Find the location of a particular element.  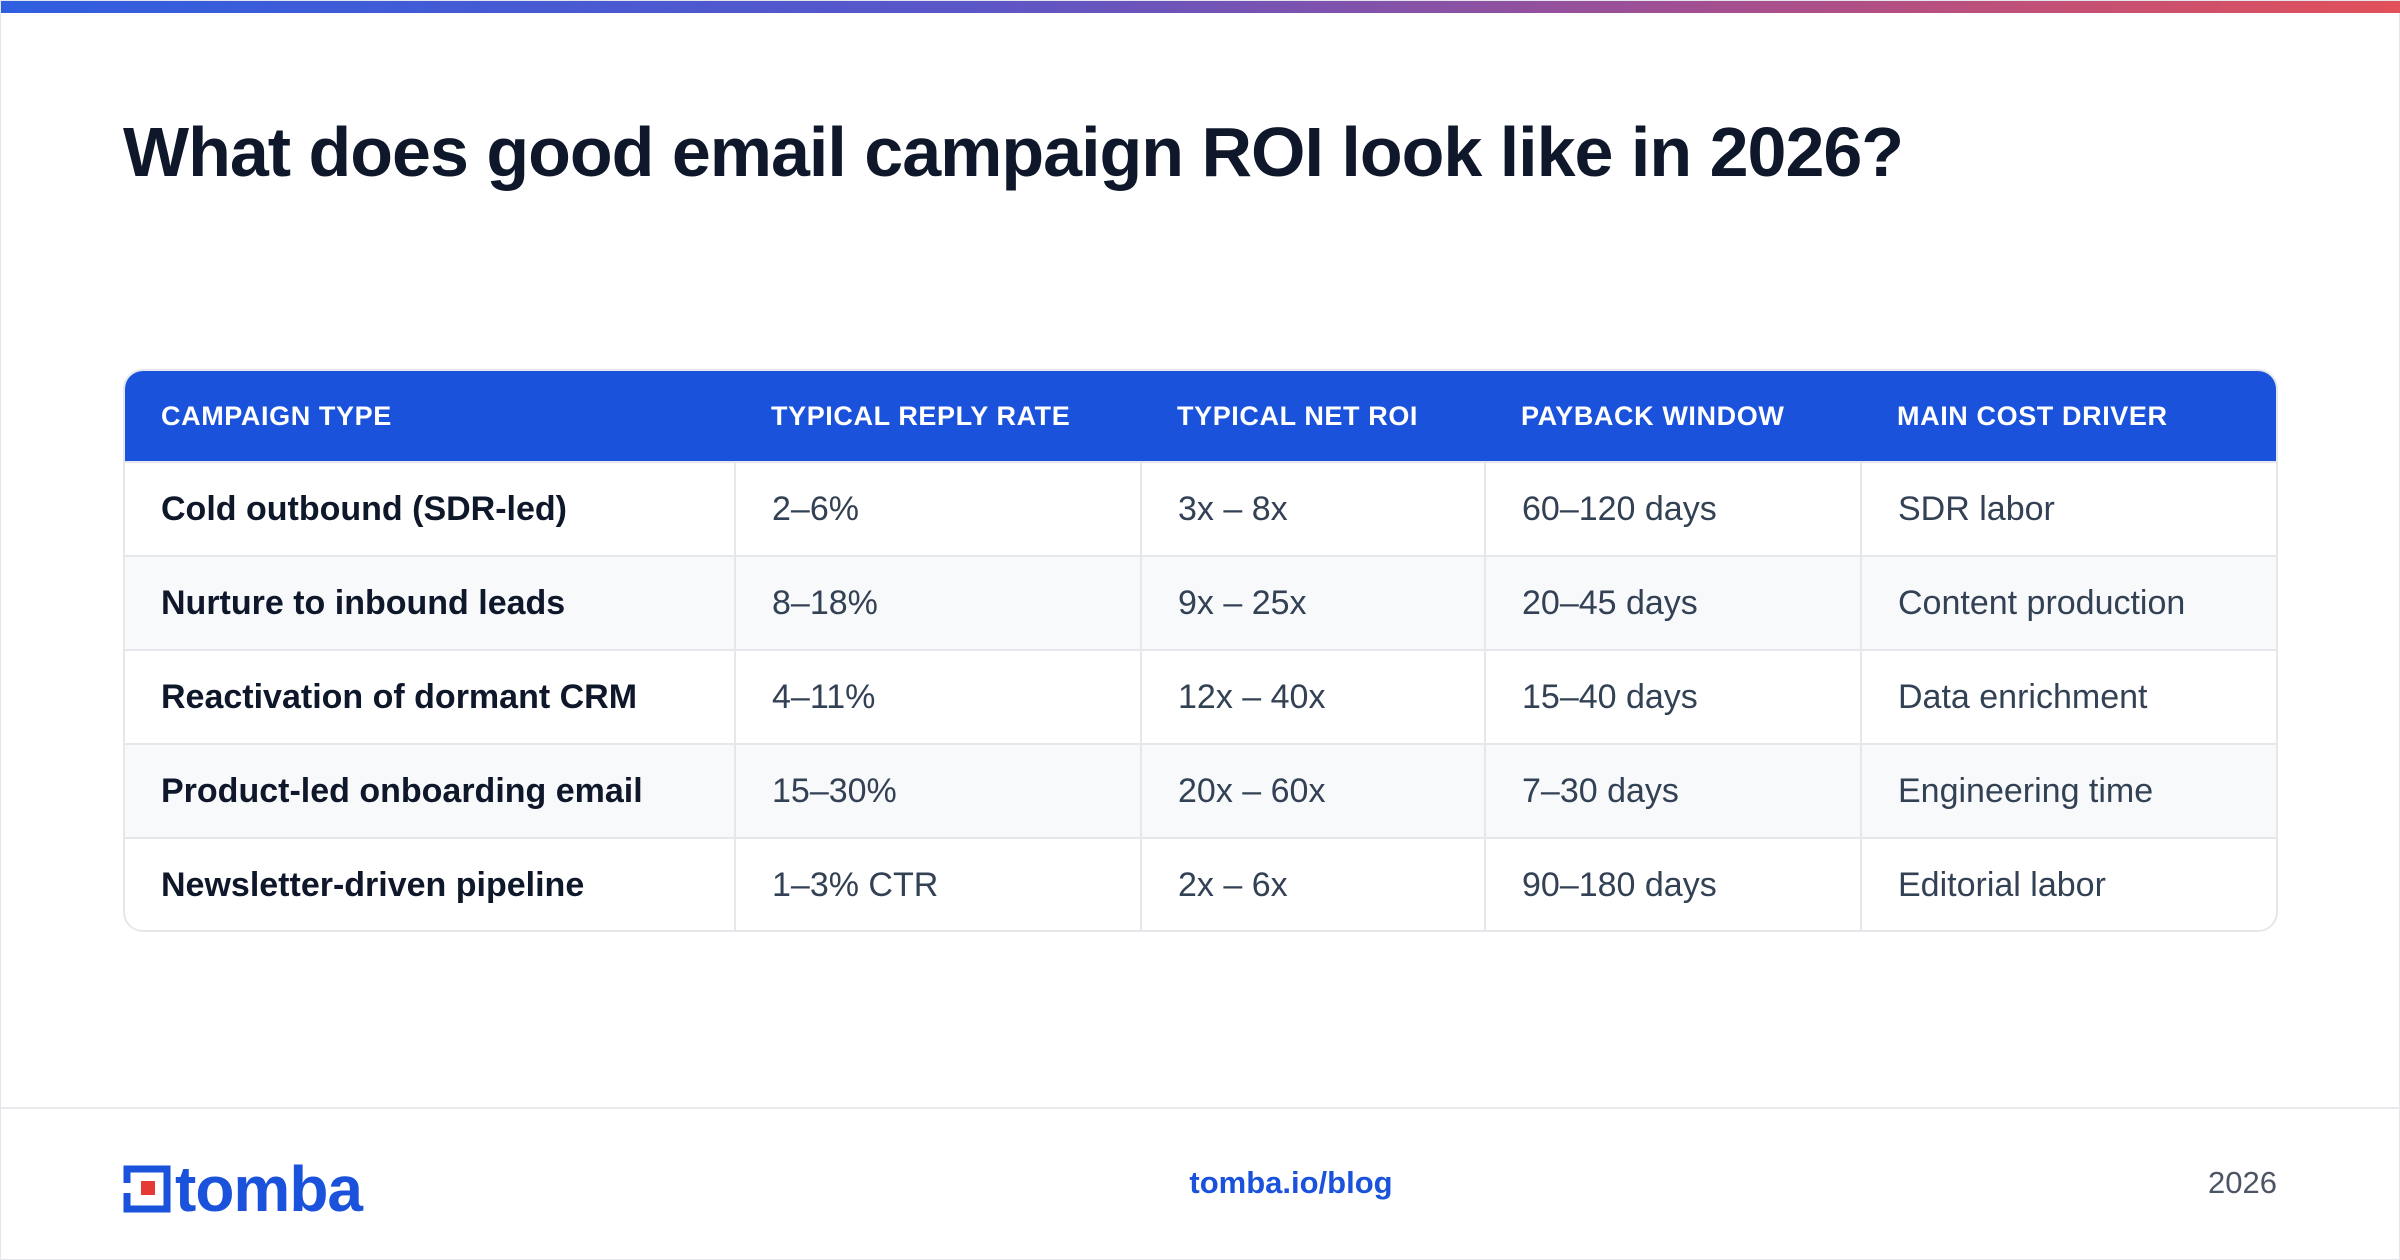

cell-cost-driver: Editorial labor is located at coordinates (2068, 884).